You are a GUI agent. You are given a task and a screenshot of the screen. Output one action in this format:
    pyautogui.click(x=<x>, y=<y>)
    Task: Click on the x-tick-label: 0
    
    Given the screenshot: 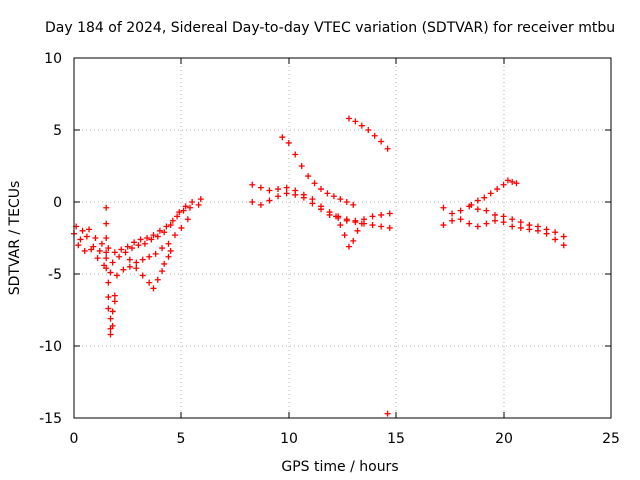 What is the action you would take?
    pyautogui.click(x=74, y=439)
    